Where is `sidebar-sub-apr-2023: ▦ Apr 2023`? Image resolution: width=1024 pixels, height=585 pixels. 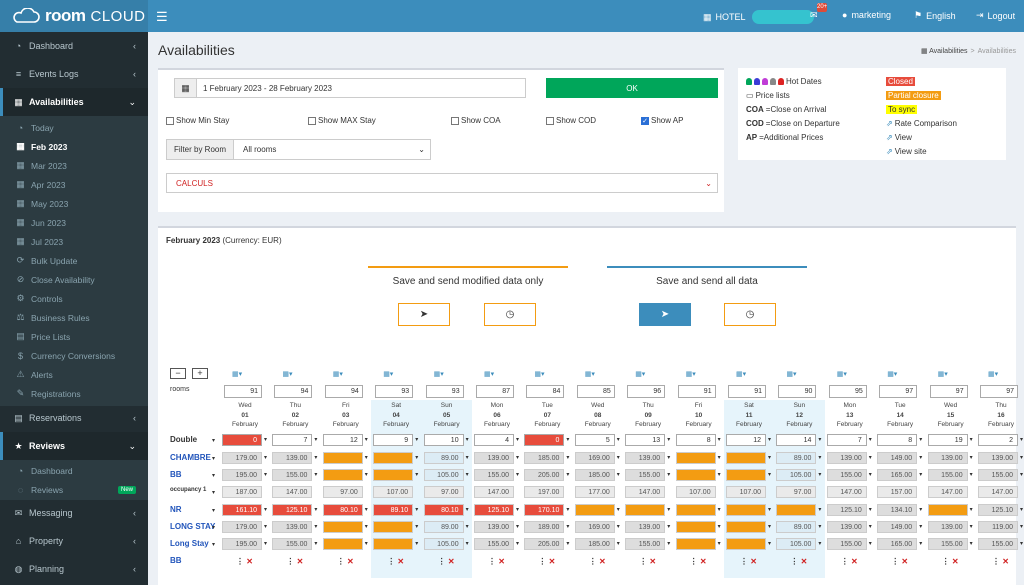
sidebar-sub-apr-2023: ▦ Apr 2023 is located at coordinates (74, 184).